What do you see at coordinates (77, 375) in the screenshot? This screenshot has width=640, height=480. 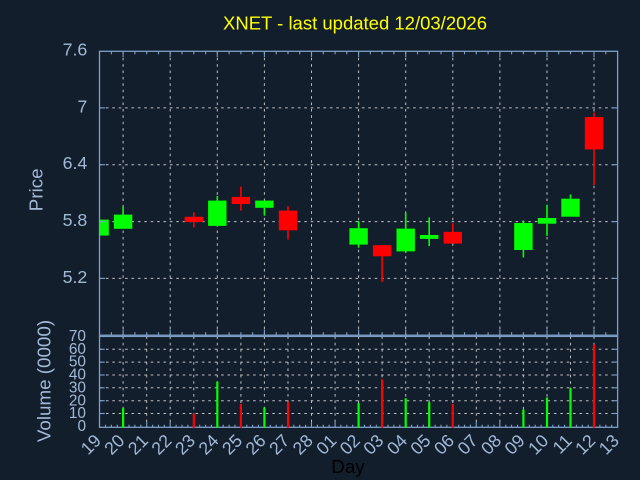 I see `svg-text: 40` at bounding box center [77, 375].